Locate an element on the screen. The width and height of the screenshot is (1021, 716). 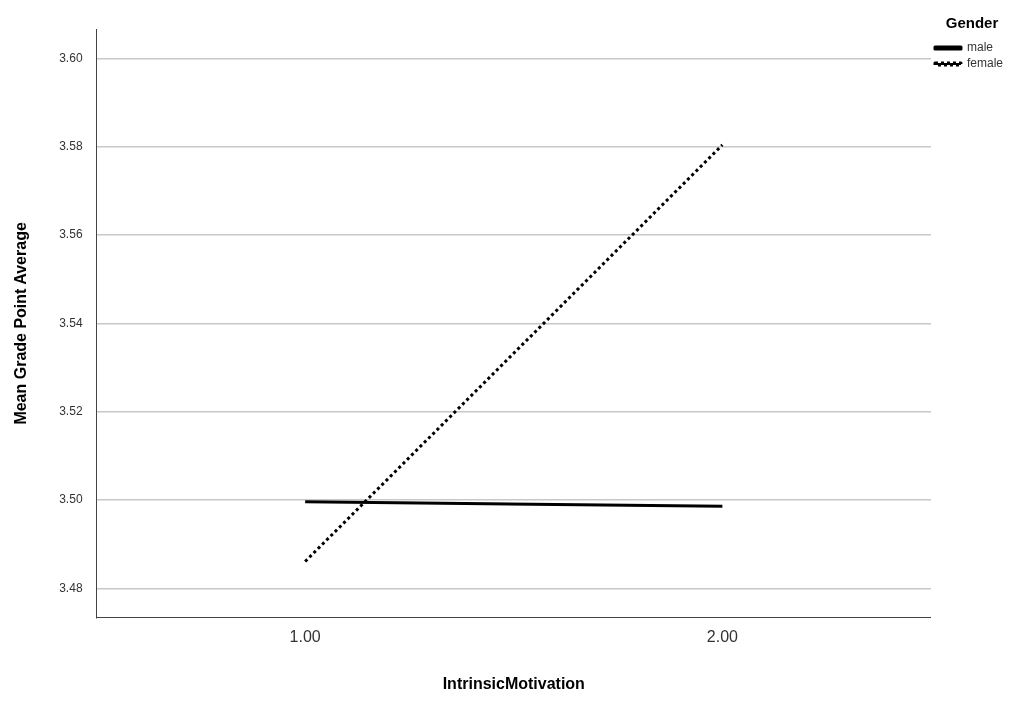
legend-title: Gender is located at coordinates (972, 22).